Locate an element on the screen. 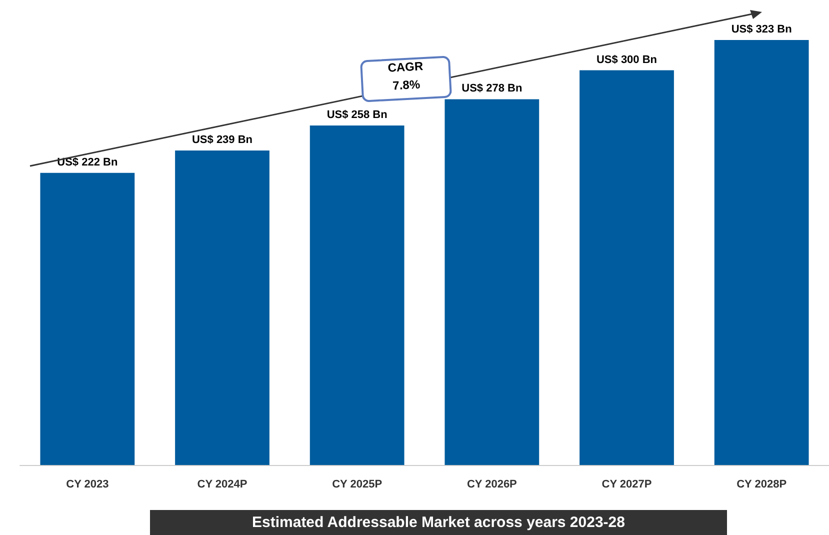  x-tick-label: CY 2023 is located at coordinates (87, 484).